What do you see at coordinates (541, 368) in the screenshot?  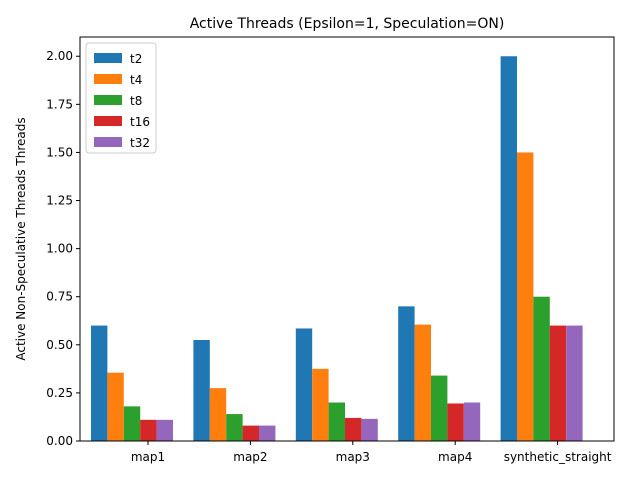 I see `bar-t8-synthetic_straight` at bounding box center [541, 368].